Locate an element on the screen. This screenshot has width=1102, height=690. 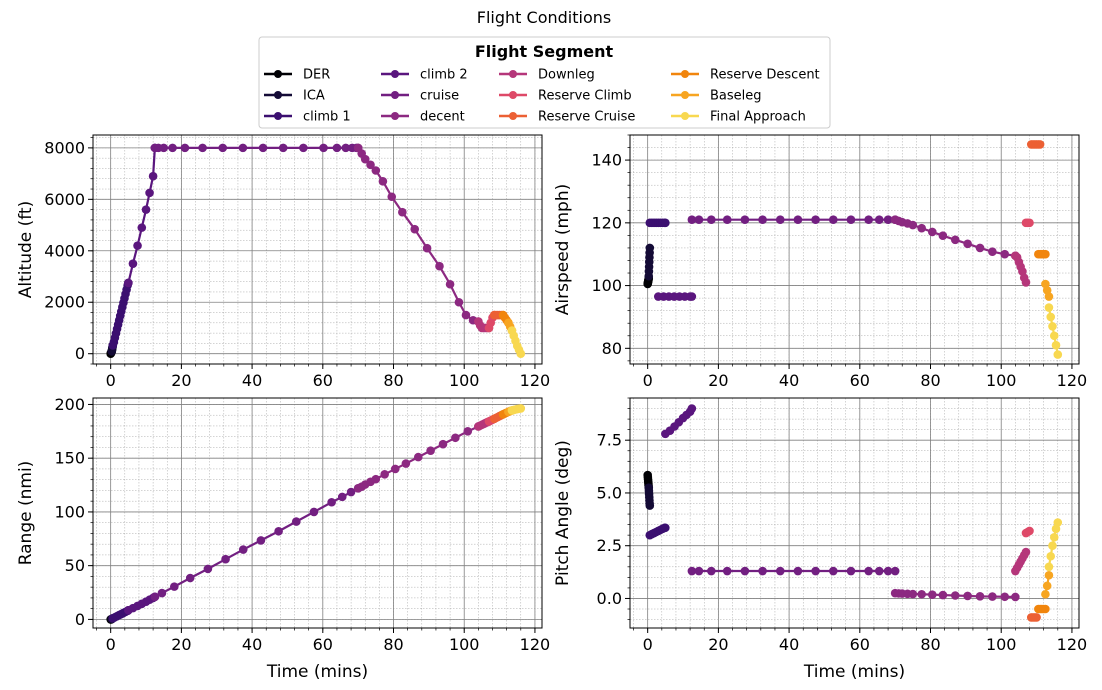
series-final-approach is located at coordinates (516, 409).